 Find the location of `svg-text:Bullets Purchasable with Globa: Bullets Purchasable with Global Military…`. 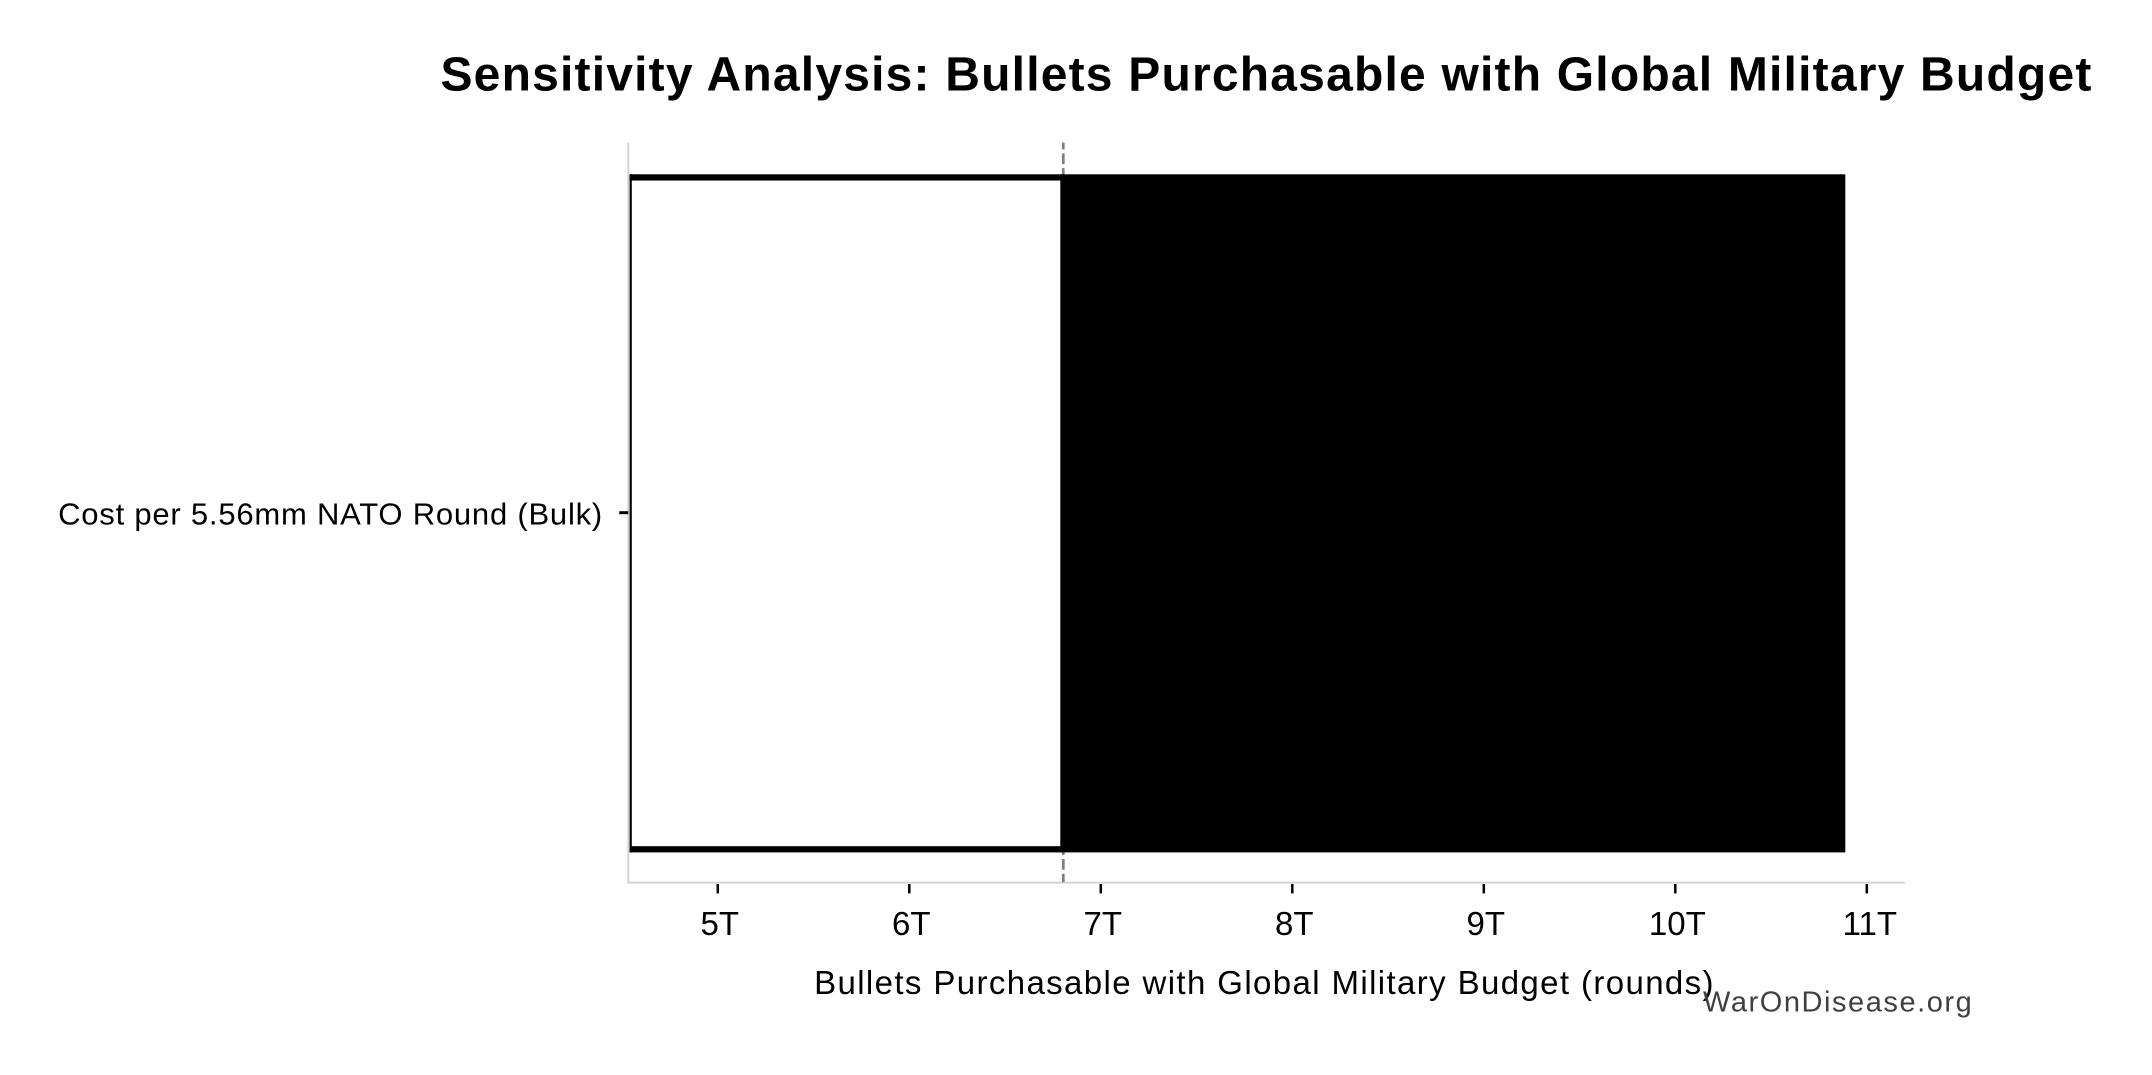

svg-text:Bullets Purchasable with Globa: Bullets Purchasable with Global Military… is located at coordinates (1264, 982).